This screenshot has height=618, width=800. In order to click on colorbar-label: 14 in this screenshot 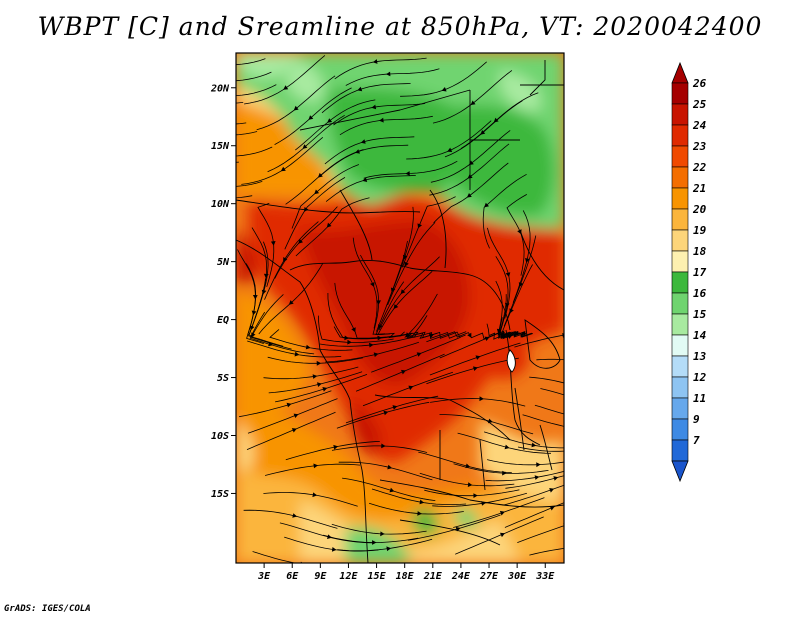, I will do `click(700, 335)`.